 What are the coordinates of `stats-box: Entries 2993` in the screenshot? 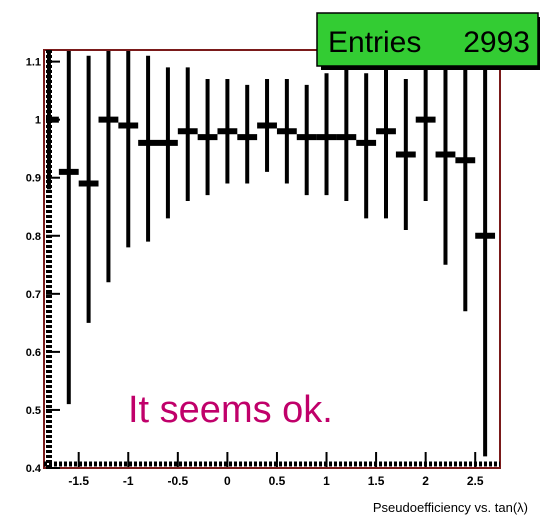 It's located at (428, 41).